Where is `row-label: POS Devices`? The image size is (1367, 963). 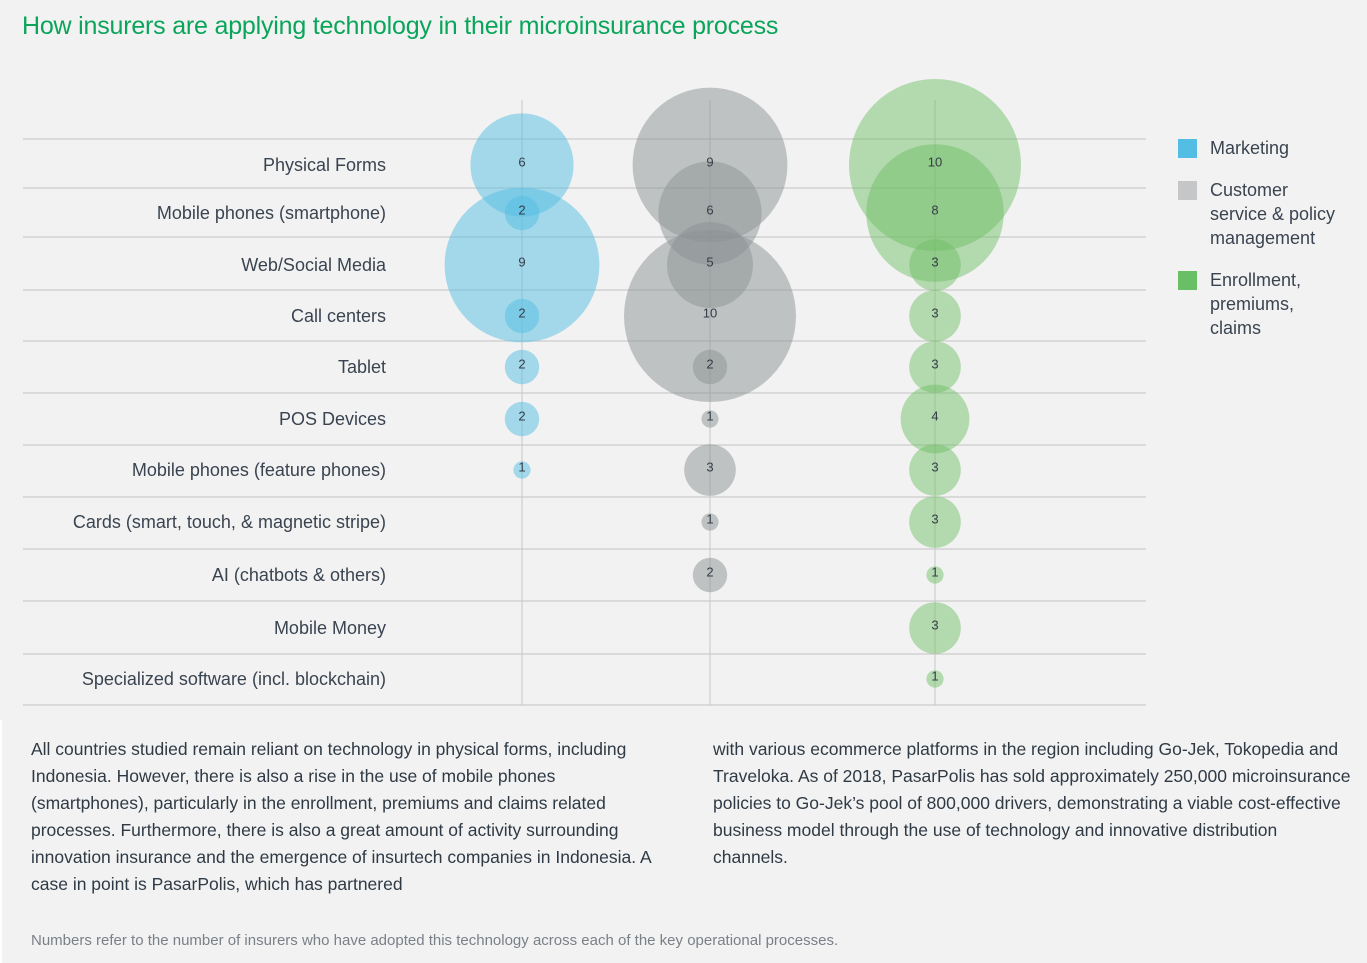 row-label: POS Devices is located at coordinates (332, 419).